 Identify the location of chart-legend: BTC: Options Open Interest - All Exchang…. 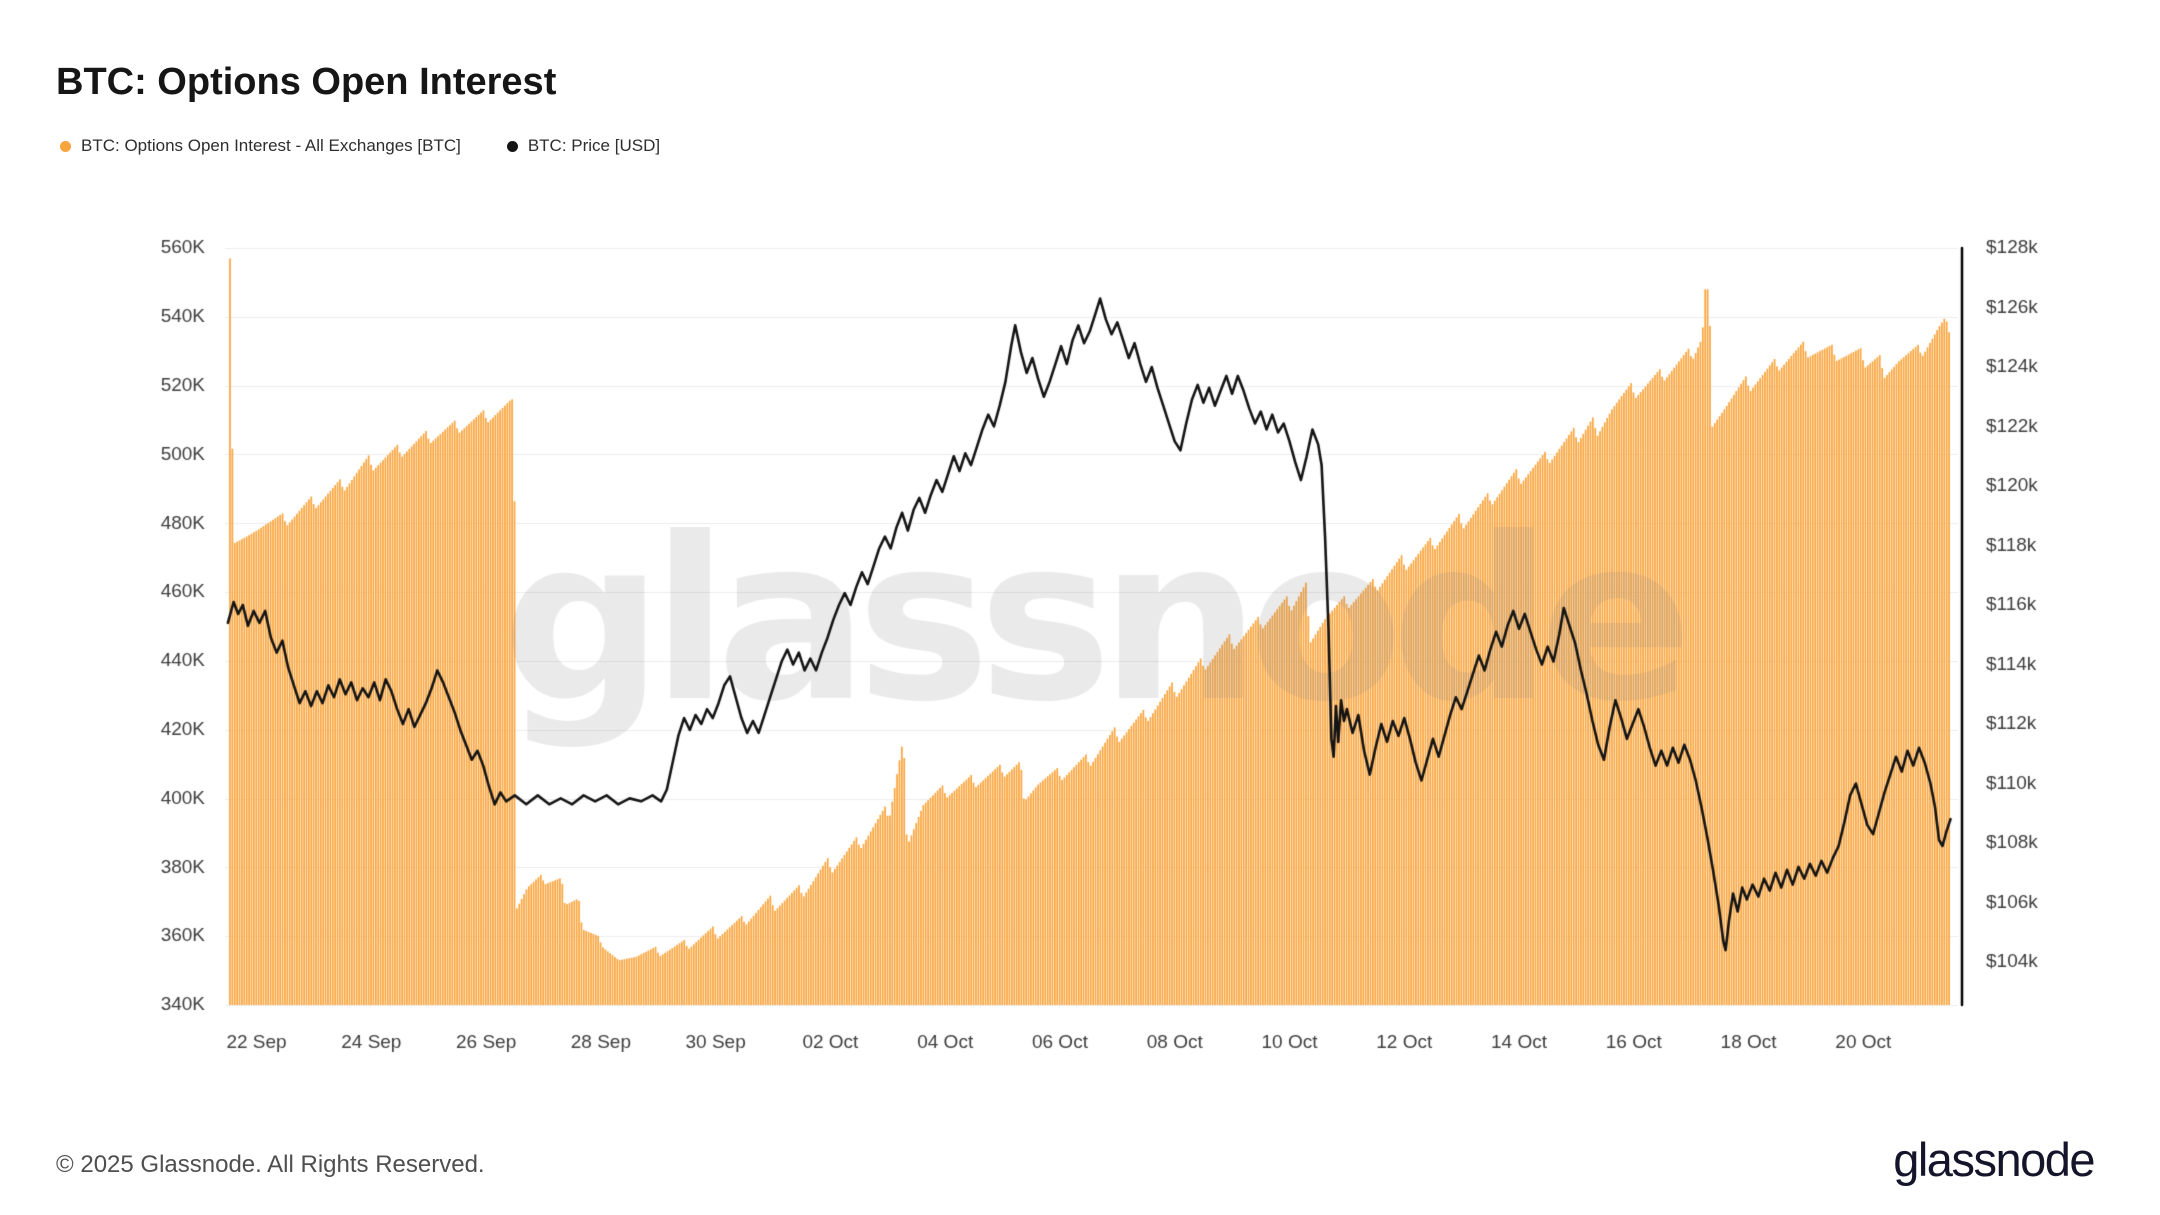
(360, 146).